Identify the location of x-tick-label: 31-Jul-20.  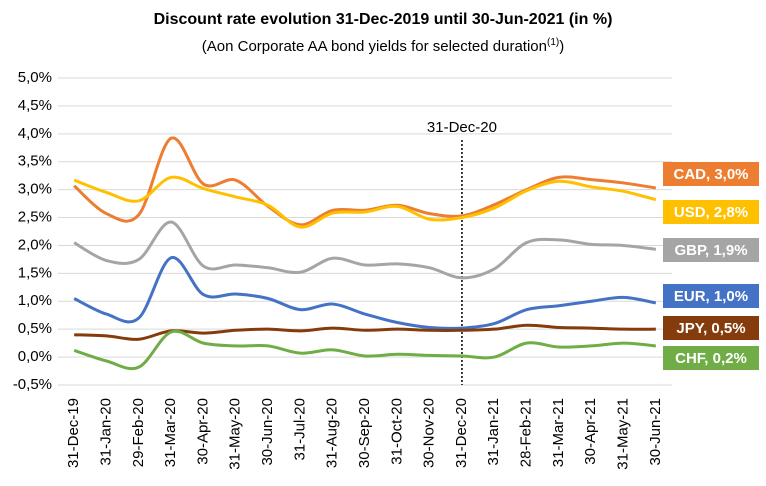
(299, 429).